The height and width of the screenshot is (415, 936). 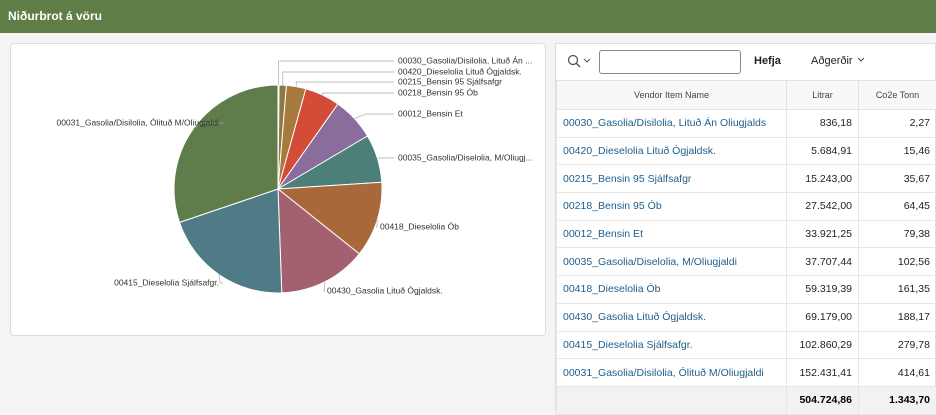 What do you see at coordinates (582, 62) in the screenshot?
I see `search-icon` at bounding box center [582, 62].